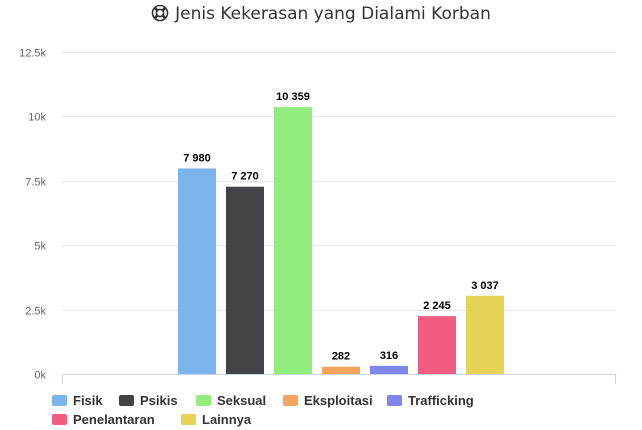  I want to click on legend-item: Lainnya, so click(221, 420).